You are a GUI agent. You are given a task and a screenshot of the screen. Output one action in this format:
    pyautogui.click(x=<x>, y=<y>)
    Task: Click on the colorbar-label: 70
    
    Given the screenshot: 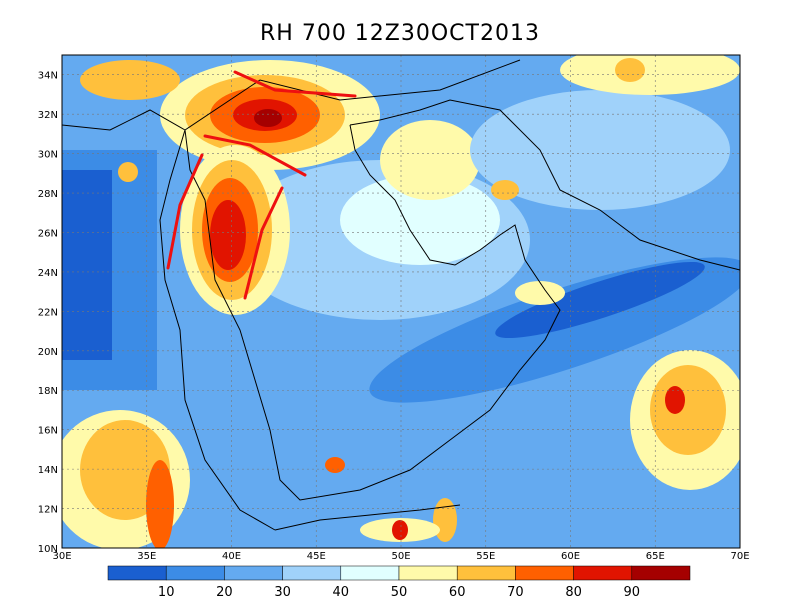 What is the action you would take?
    pyautogui.click(x=515, y=592)
    